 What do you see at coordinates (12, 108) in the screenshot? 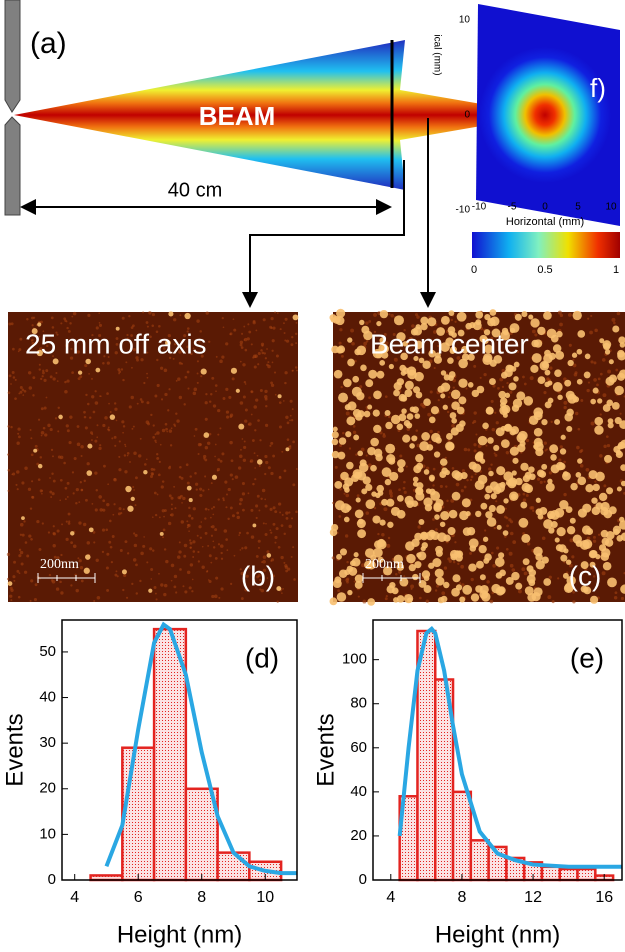
I see `slit` at bounding box center [12, 108].